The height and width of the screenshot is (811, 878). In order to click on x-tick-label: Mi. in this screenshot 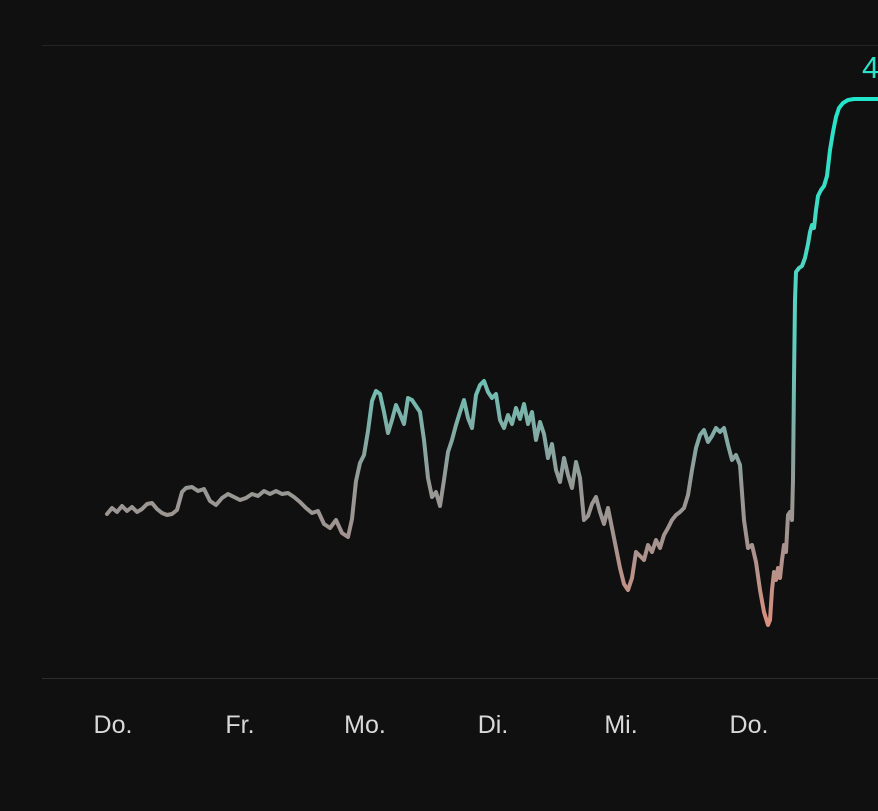, I will do `click(621, 725)`.